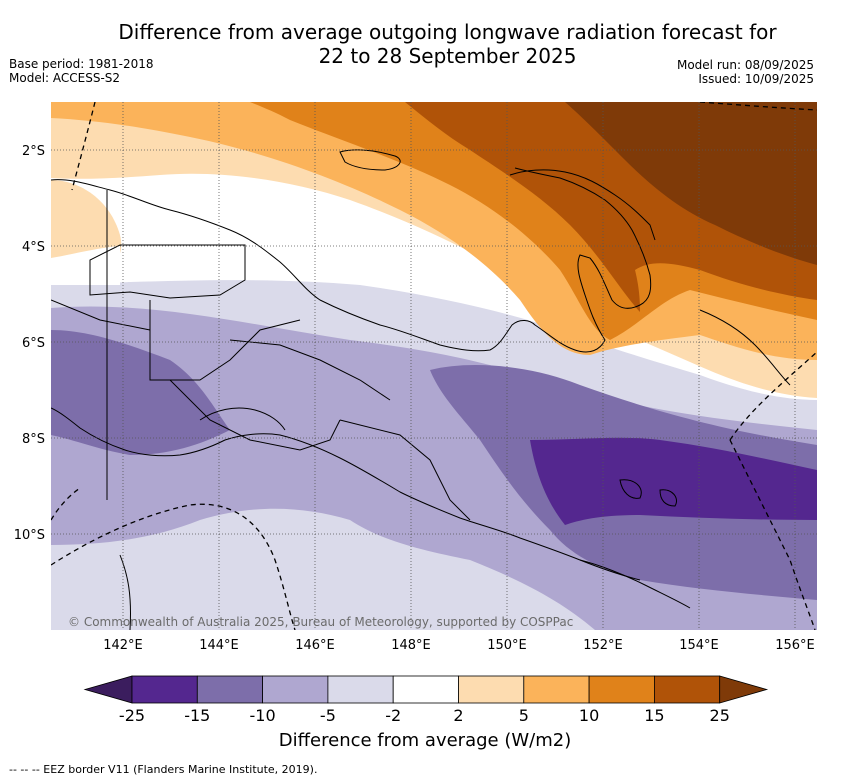 This screenshot has height=781, width=850. Describe the element at coordinates (582, 205) in the screenshot. I see `new-britain-coast` at that location.